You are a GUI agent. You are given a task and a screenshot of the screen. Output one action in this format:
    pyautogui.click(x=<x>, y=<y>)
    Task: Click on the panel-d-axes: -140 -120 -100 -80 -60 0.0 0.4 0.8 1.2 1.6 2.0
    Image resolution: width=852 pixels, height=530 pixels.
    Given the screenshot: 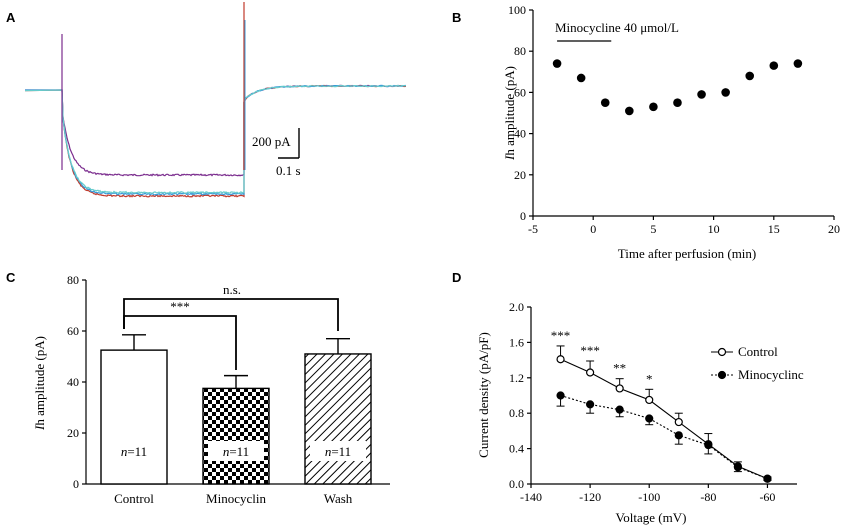 What is the action you would take?
    pyautogui.click(x=653, y=402)
    